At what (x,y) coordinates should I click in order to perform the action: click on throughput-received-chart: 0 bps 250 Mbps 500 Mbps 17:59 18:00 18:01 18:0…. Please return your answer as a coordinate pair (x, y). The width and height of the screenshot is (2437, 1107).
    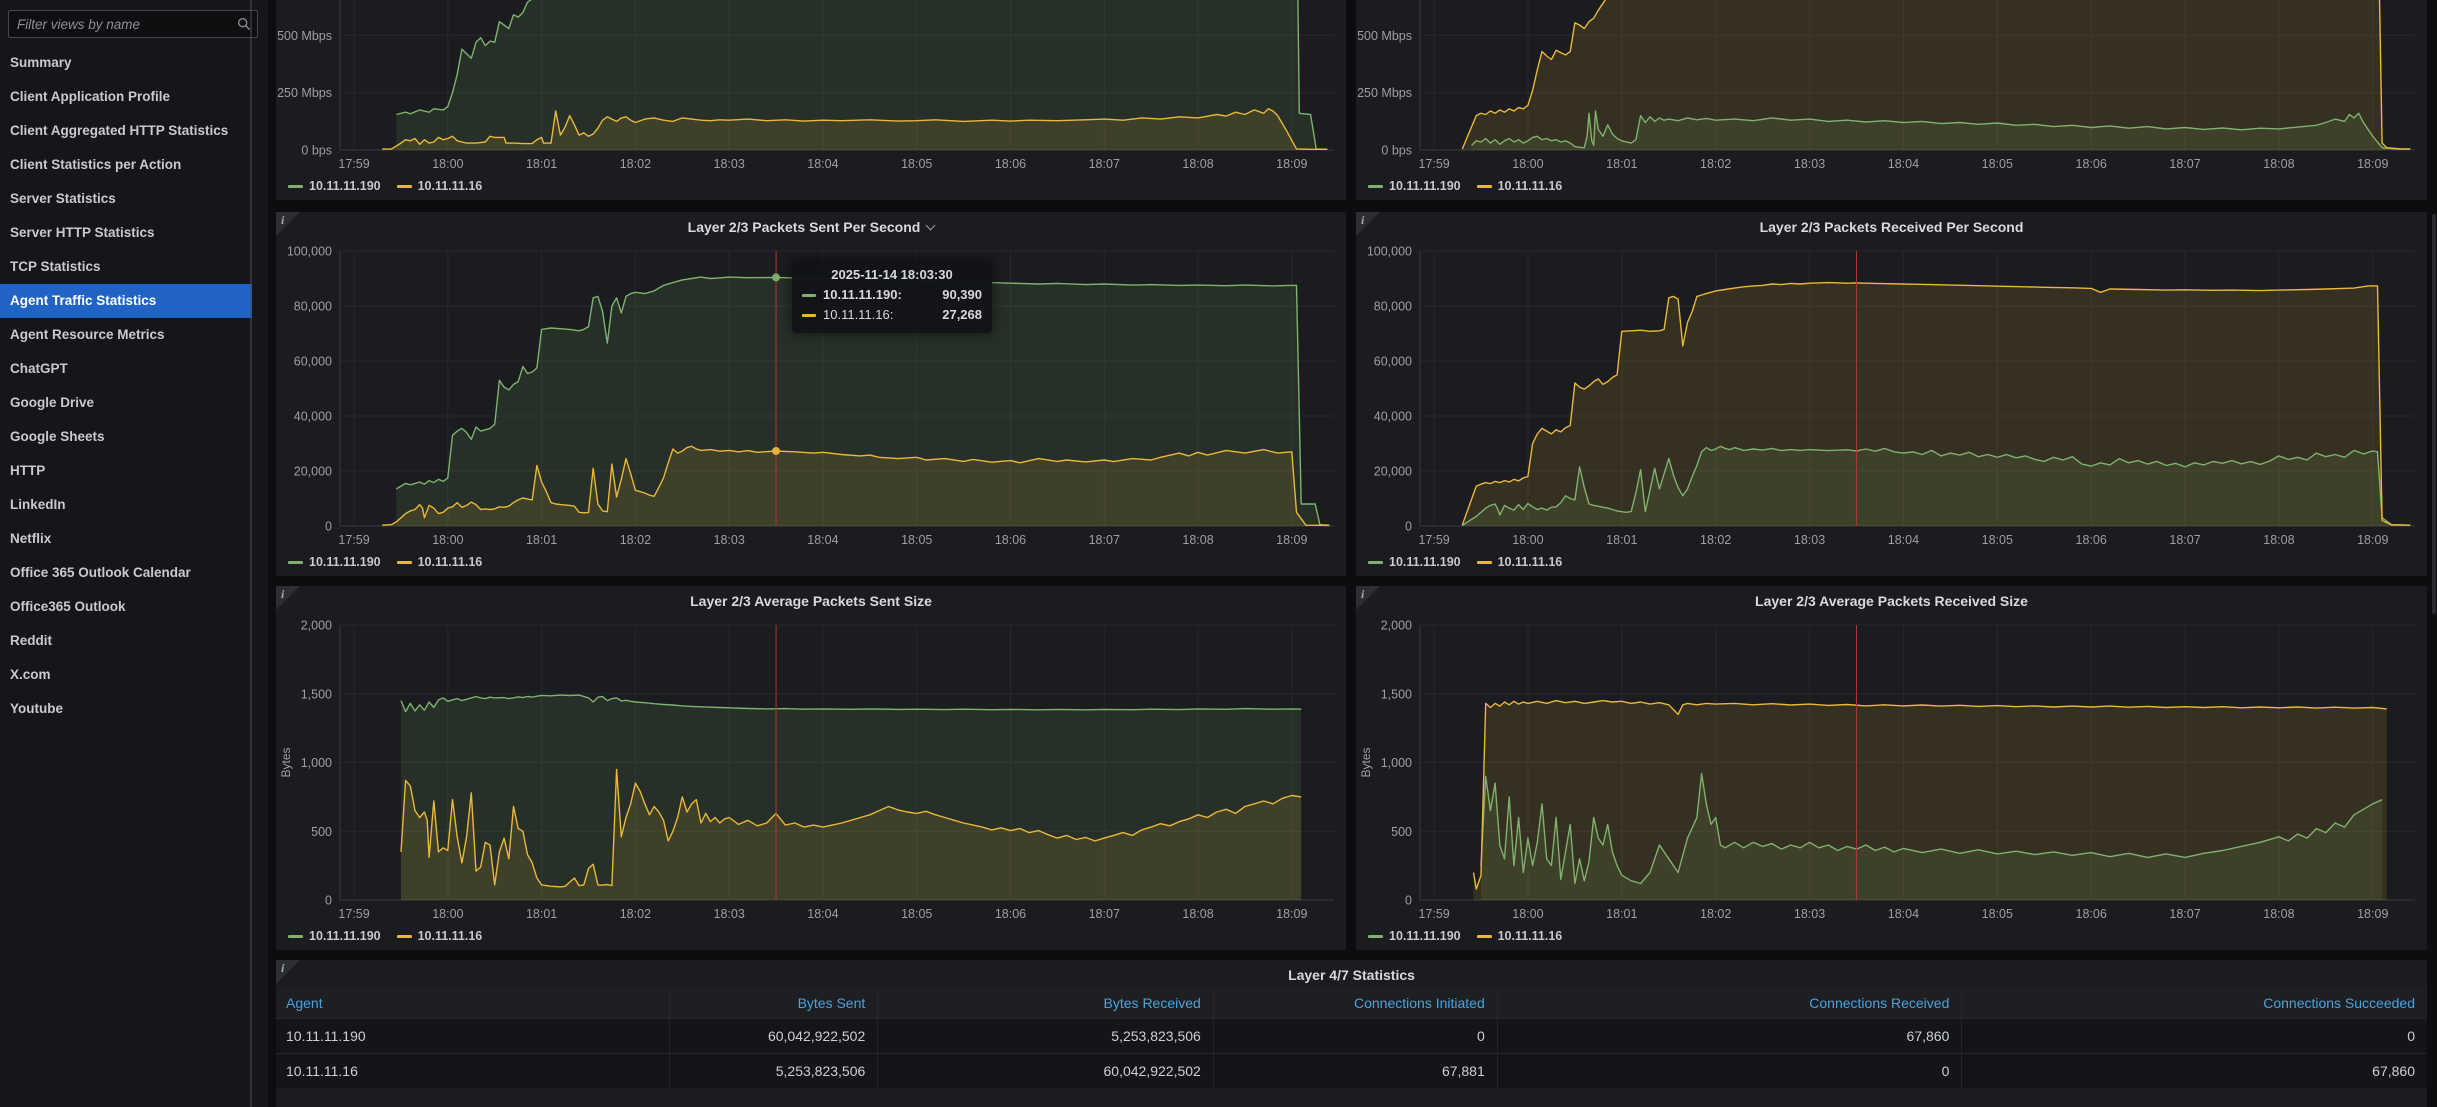
    Looking at the image, I should click on (1891, 100).